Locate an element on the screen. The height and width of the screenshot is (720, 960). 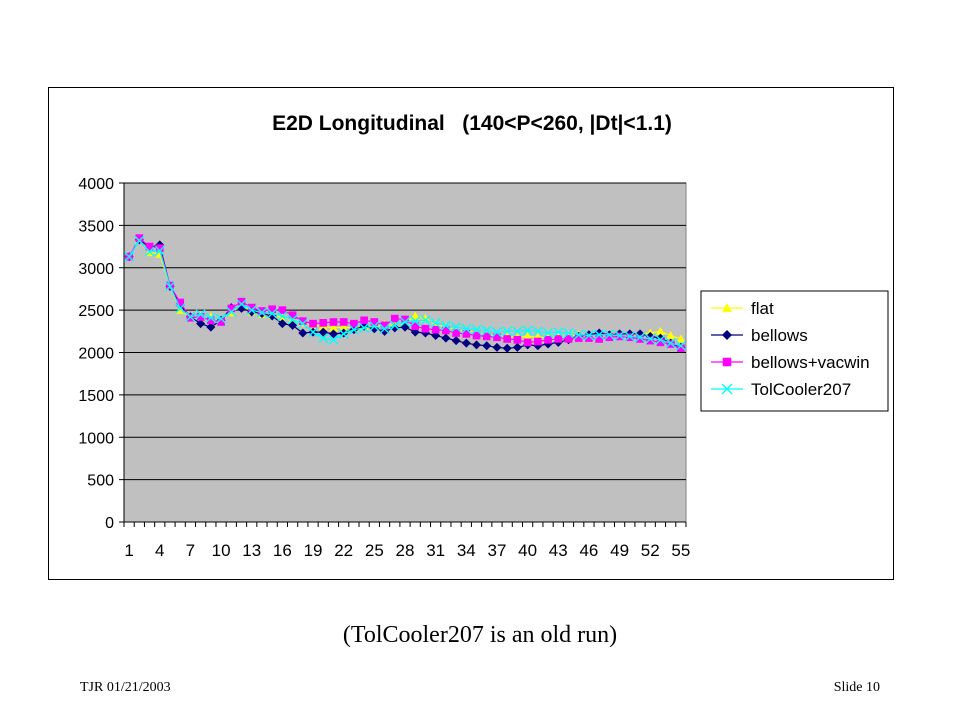
x-tick-label: 34 is located at coordinates (466, 550).